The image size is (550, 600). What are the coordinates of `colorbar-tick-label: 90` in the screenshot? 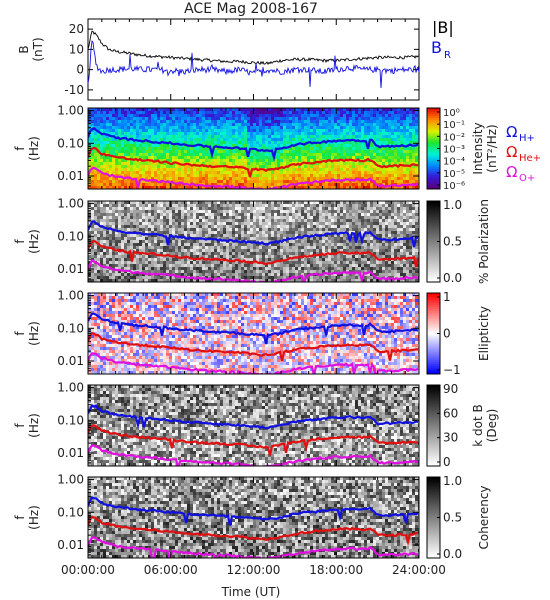 It's located at (450, 389).